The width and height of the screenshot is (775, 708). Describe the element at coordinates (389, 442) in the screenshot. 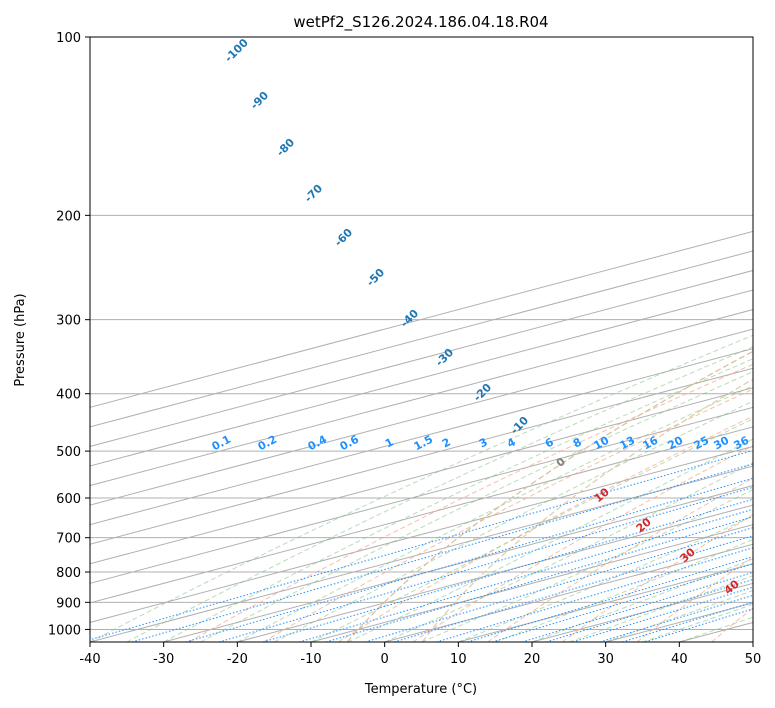

I see `mixing-ratio-label: 1` at that location.